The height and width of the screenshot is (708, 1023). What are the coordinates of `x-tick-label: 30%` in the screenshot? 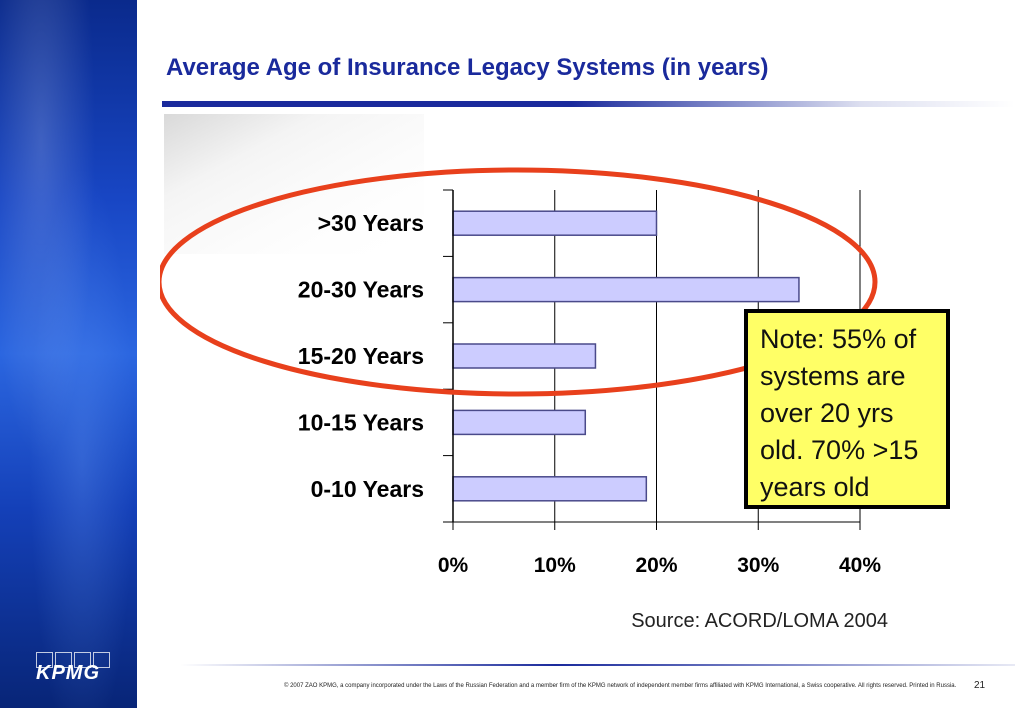 It's located at (758, 565).